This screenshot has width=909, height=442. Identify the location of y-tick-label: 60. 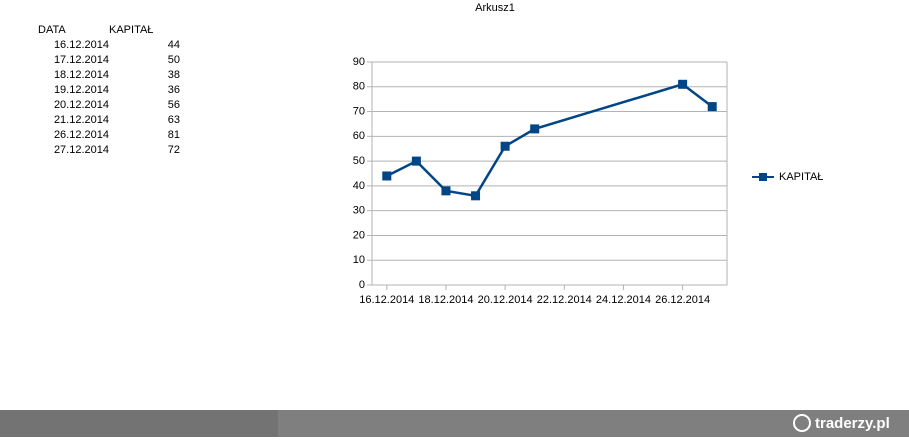
(359, 136).